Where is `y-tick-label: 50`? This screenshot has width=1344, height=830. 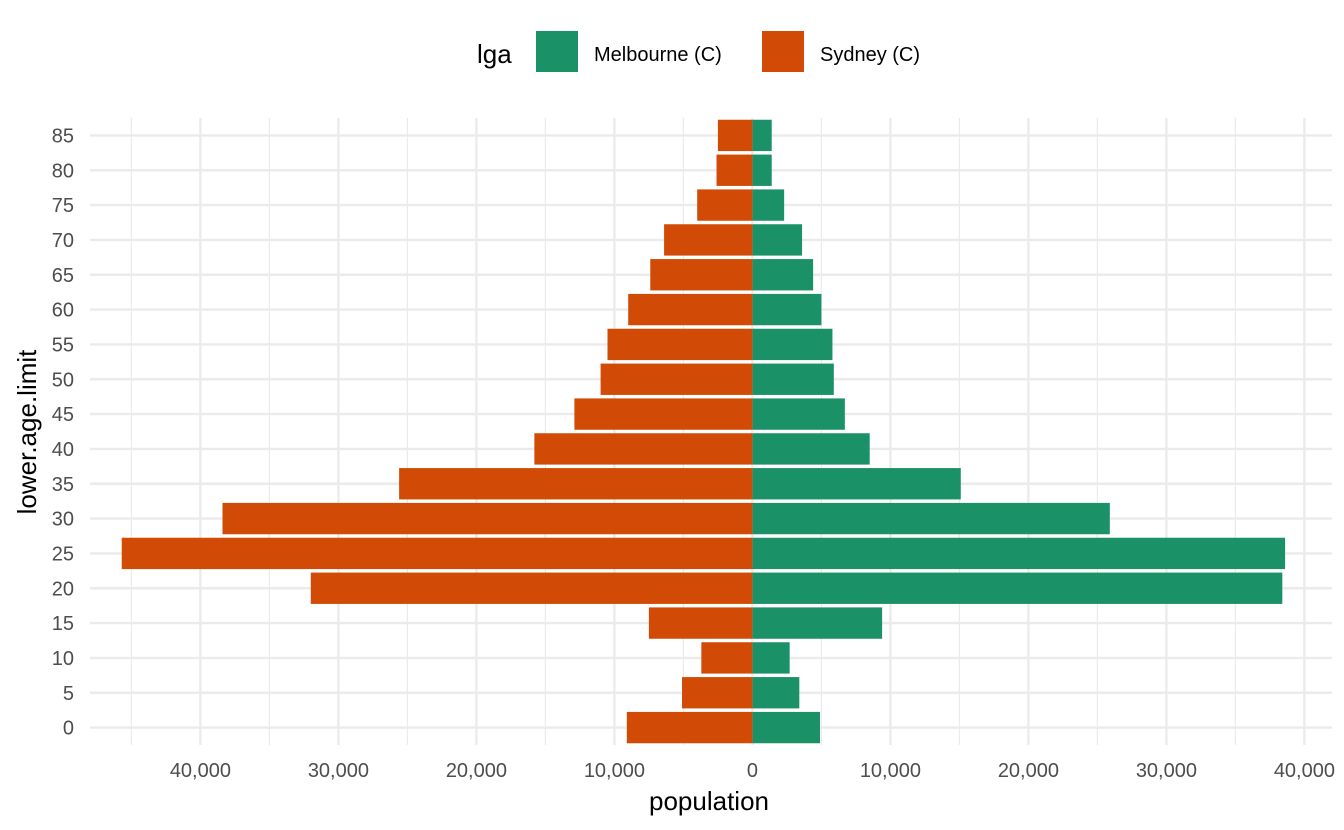 y-tick-label: 50 is located at coordinates (63, 380).